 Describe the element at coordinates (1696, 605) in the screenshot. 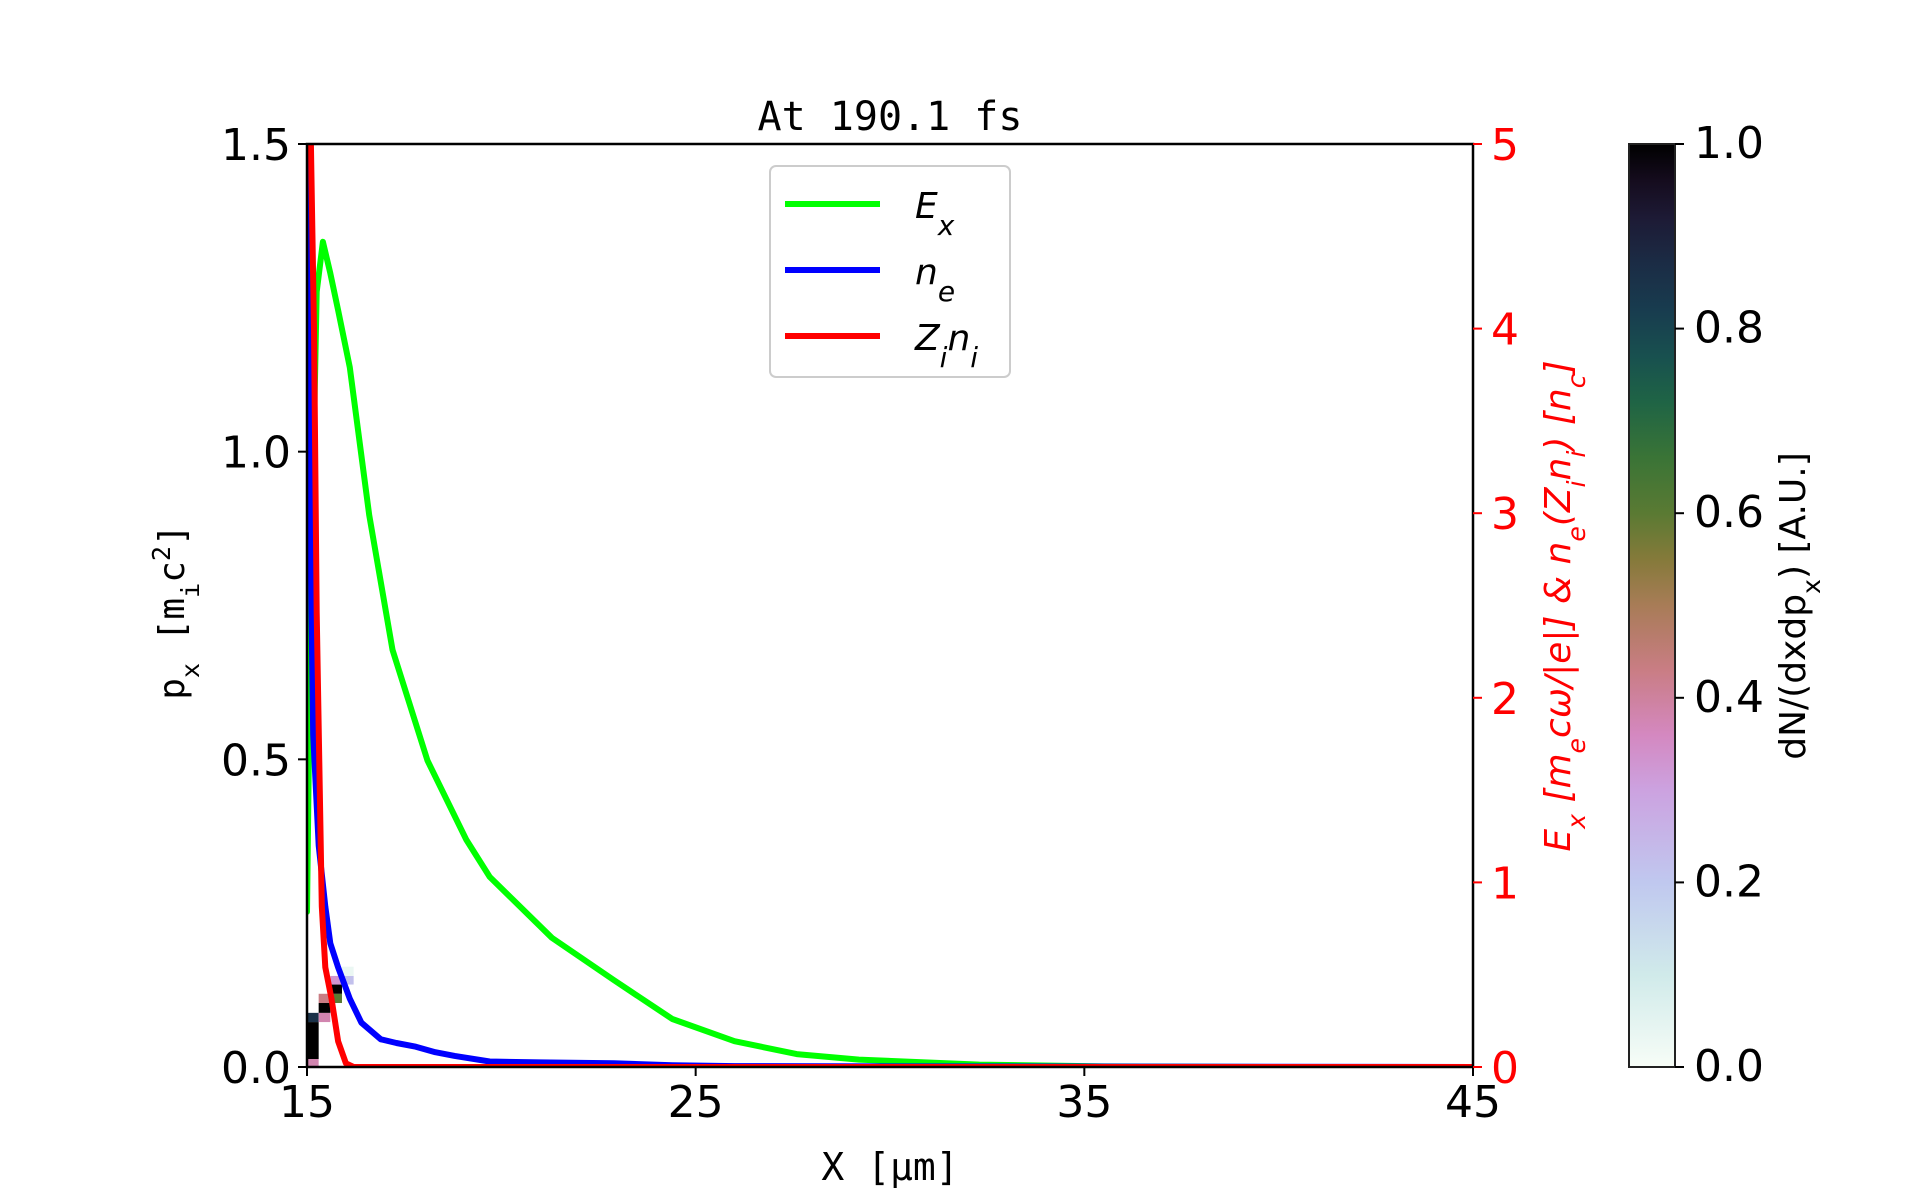

I see `colorbar: 0.0 0.2 0.4 0.6 0.8 1.0` at that location.